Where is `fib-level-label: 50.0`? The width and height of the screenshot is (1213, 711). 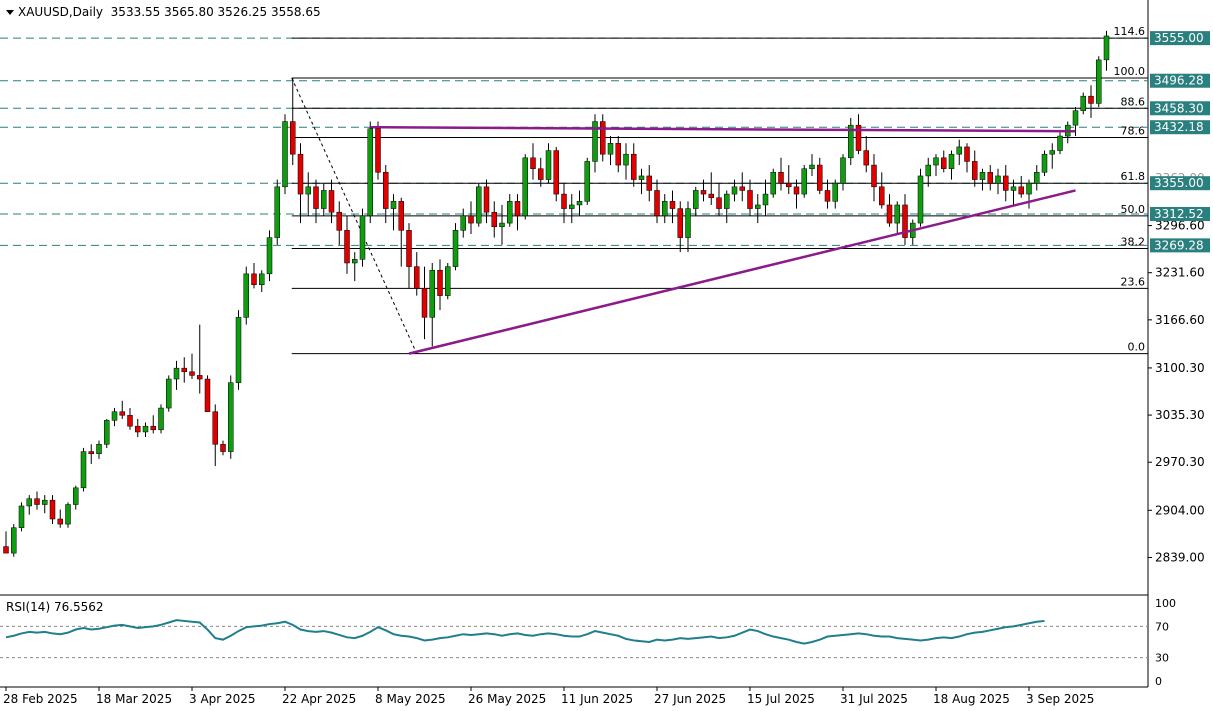 fib-level-label: 50.0 is located at coordinates (1133, 209).